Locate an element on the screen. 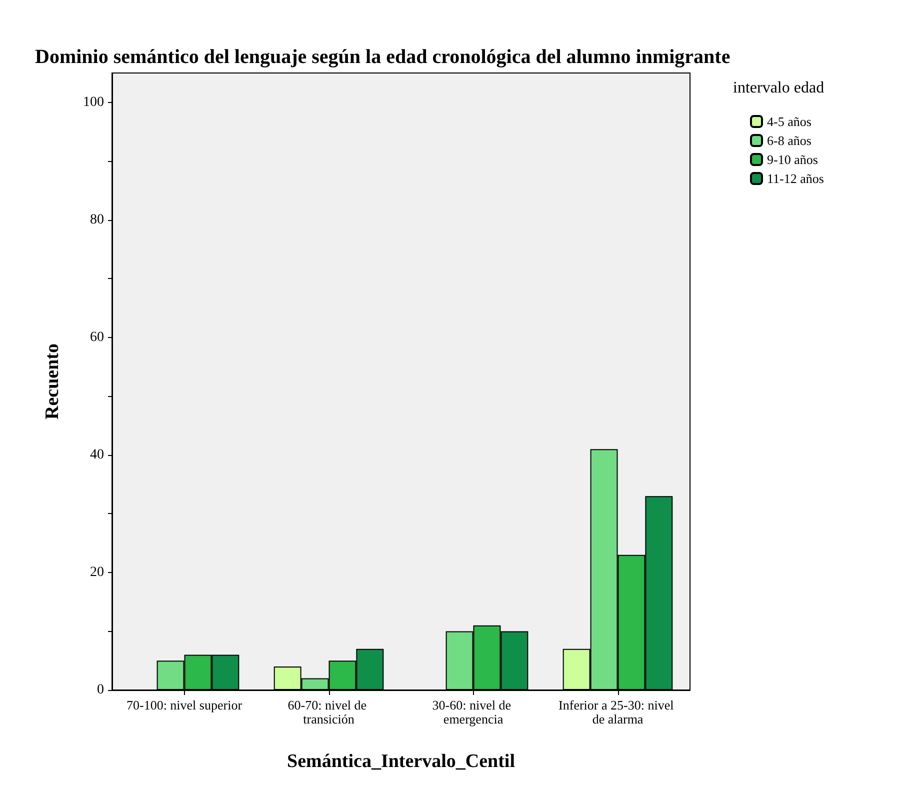  legend-label: 4-5 años is located at coordinates (789, 121).